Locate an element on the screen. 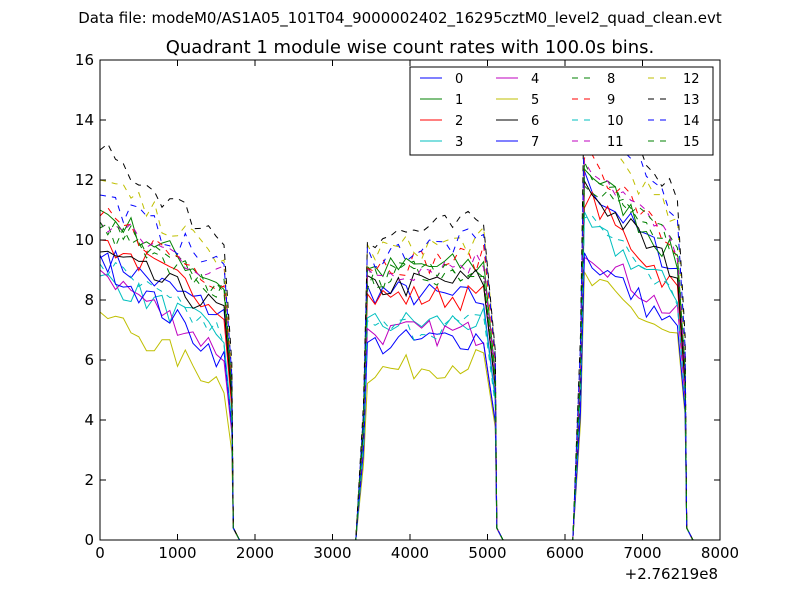 This screenshot has width=800, height=600. legend-label-1: 1 is located at coordinates (459, 100).